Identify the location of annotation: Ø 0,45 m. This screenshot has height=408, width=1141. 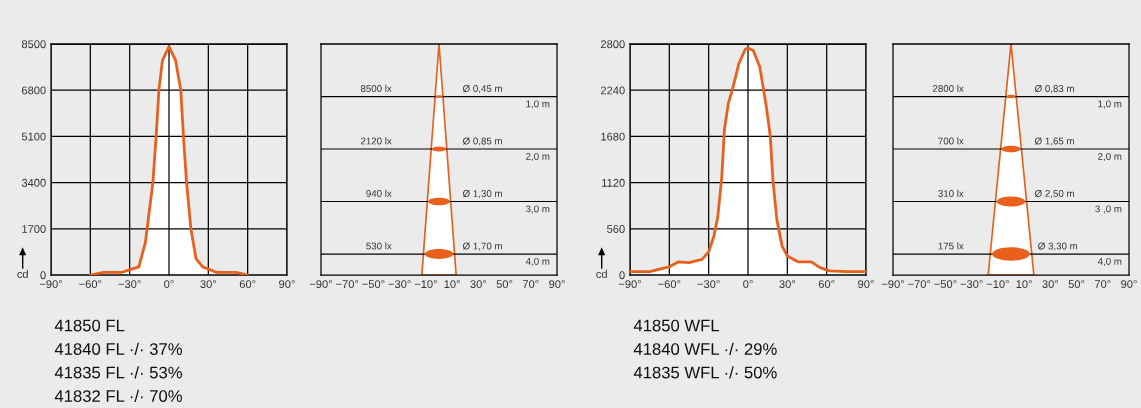
(482, 89).